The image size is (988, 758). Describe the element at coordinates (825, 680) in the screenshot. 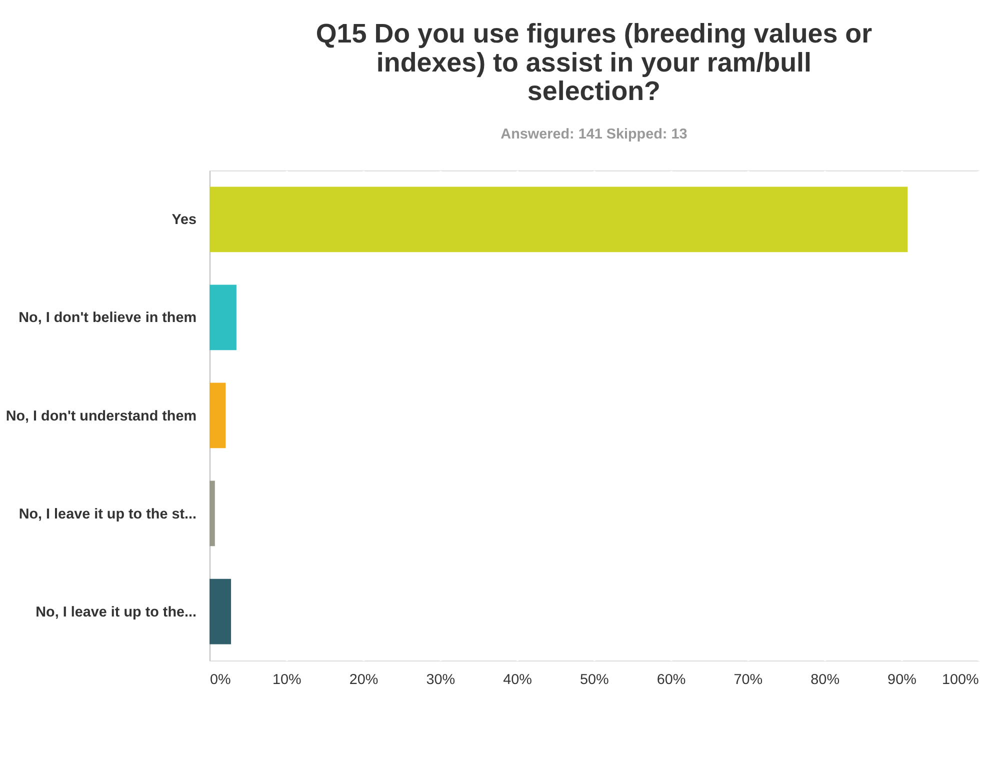

I see `x-tick-label: 80%` at that location.